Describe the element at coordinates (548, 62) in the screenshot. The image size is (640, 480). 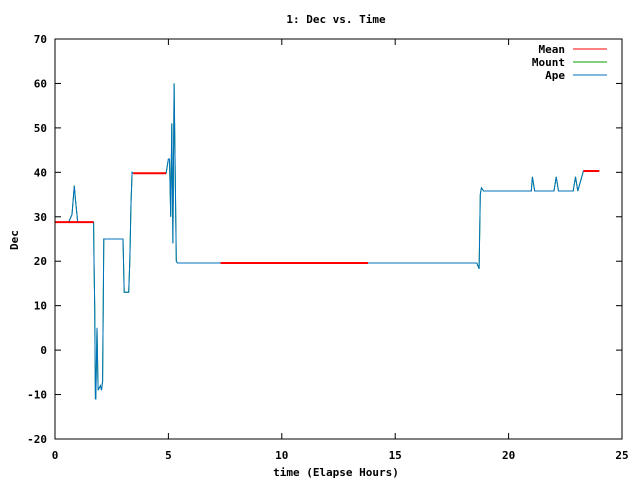
I see `legend-label: Mount` at that location.